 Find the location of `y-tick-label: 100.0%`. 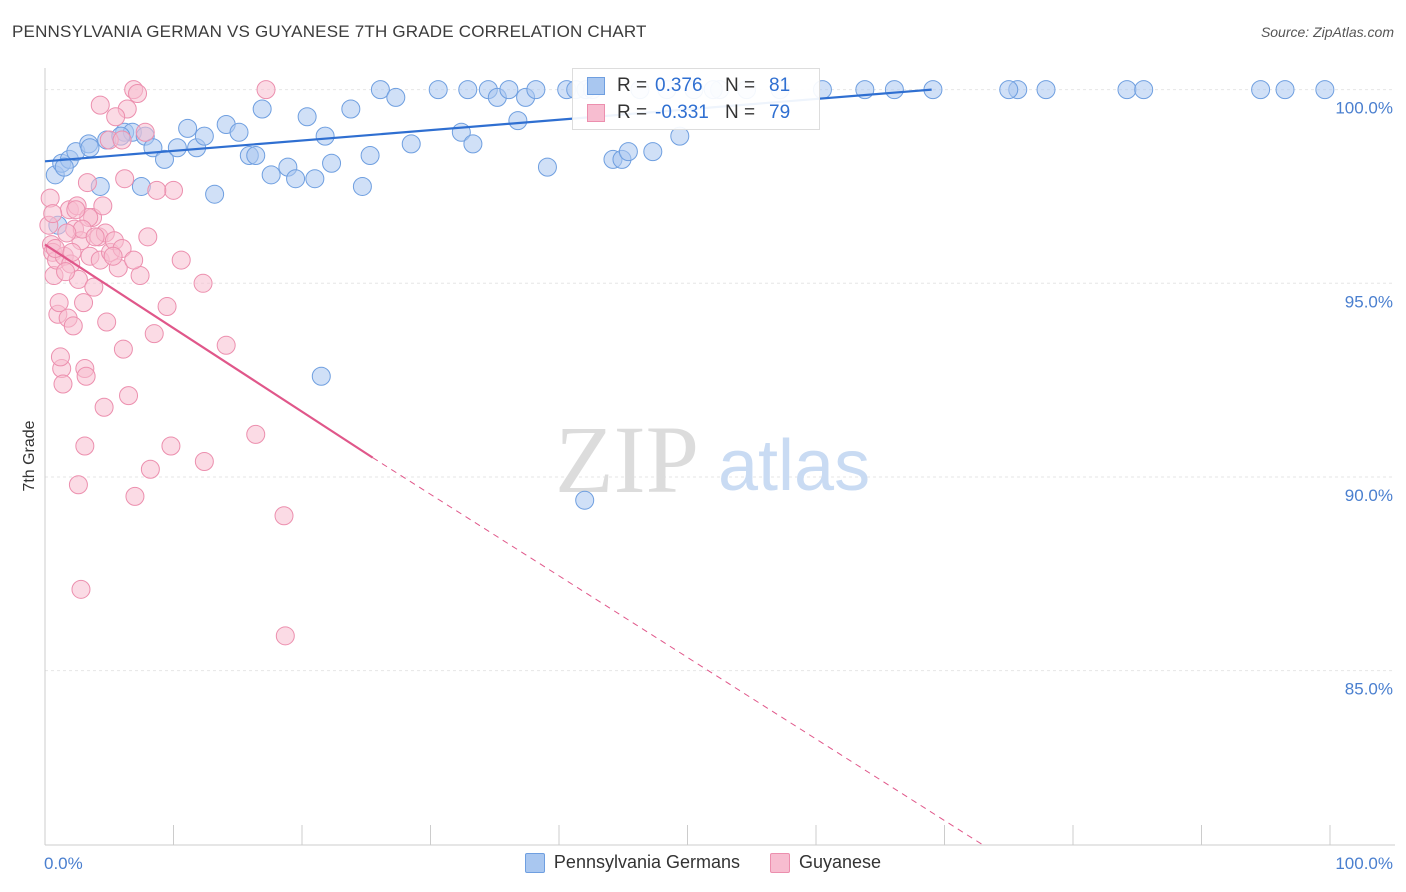

y-tick-label: 100.0% is located at coordinates (1364, 108).